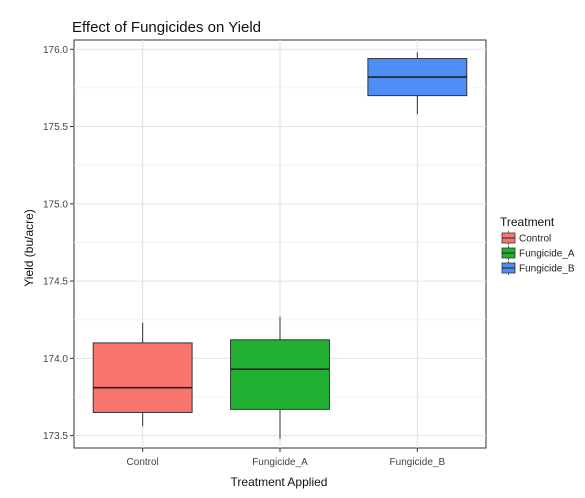 The width and height of the screenshot is (585, 498). What do you see at coordinates (547, 254) in the screenshot?
I see `legend-label: Fungicide_A` at bounding box center [547, 254].